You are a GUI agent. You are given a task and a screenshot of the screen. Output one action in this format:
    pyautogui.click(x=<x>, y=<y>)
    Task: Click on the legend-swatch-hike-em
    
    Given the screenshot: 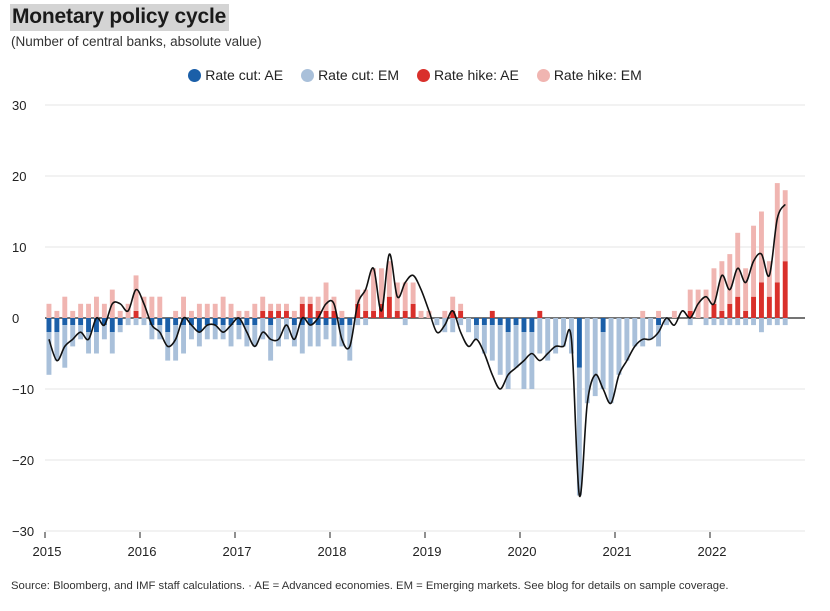 What is the action you would take?
    pyautogui.click(x=543, y=75)
    